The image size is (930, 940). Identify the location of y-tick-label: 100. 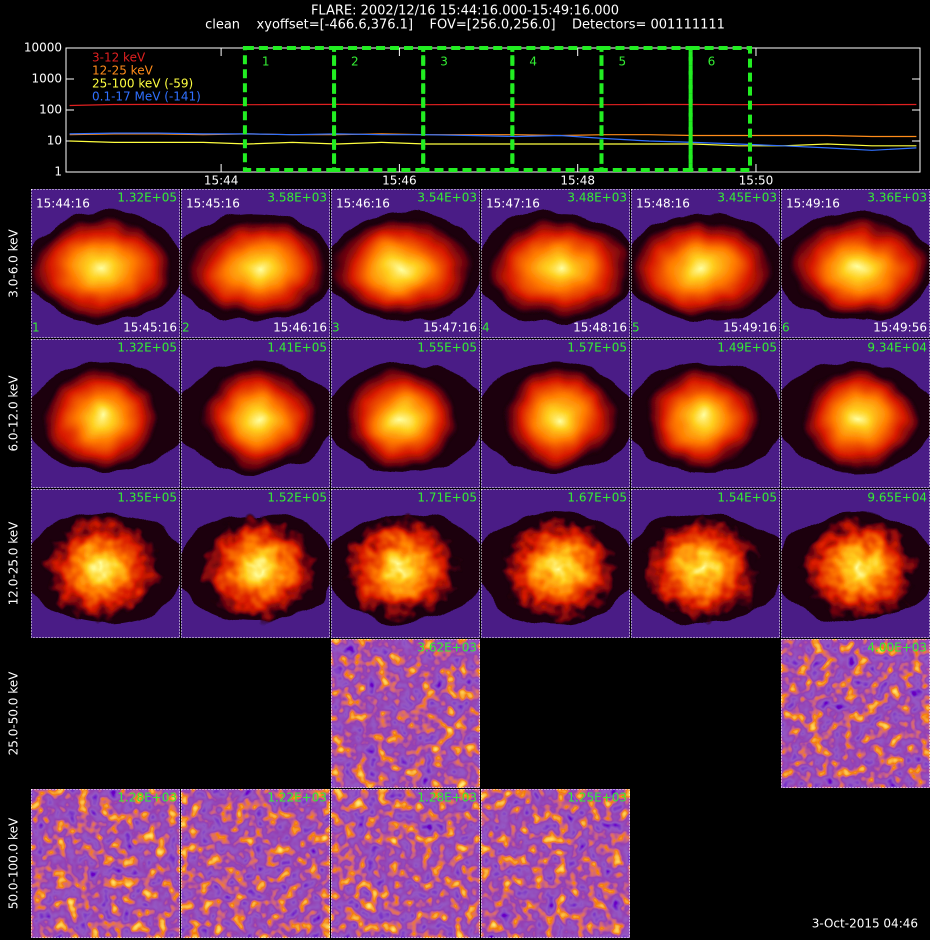
(50, 110).